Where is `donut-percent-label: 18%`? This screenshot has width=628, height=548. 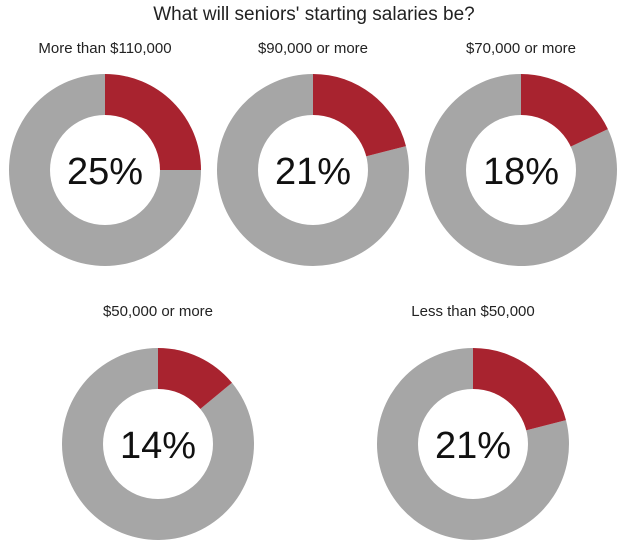 donut-percent-label: 18% is located at coordinates (521, 172).